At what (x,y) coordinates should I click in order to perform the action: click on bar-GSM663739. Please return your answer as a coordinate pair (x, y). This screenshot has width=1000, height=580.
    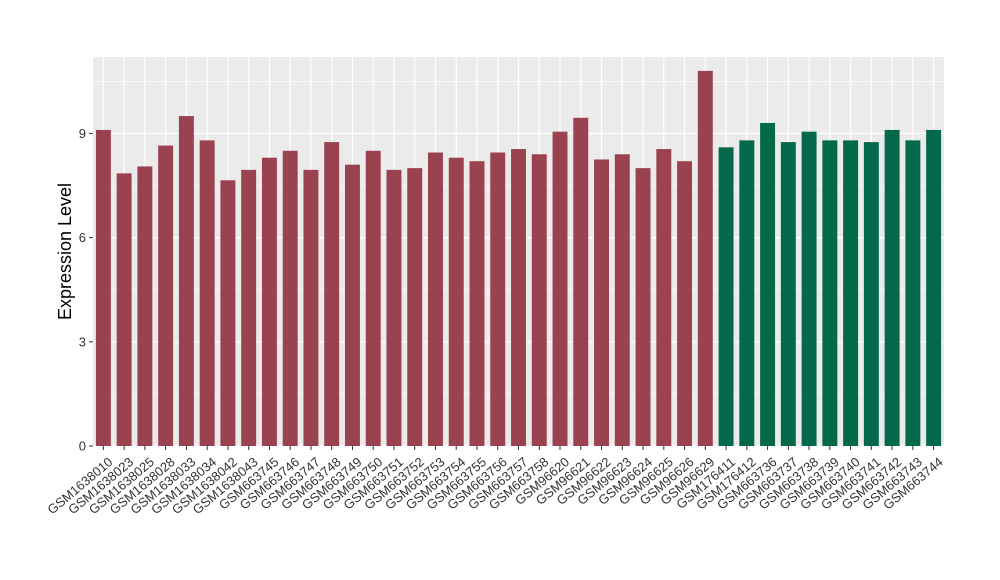
    Looking at the image, I should click on (830, 293).